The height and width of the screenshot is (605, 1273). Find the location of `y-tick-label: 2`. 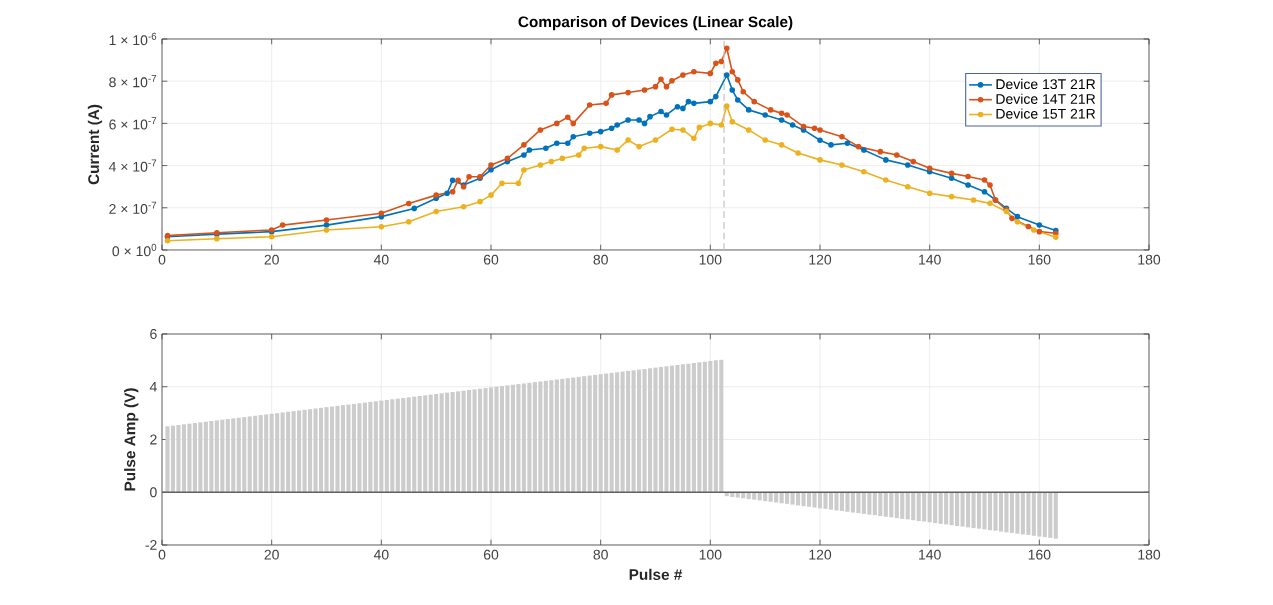

y-tick-label: 2 is located at coordinates (153, 439).